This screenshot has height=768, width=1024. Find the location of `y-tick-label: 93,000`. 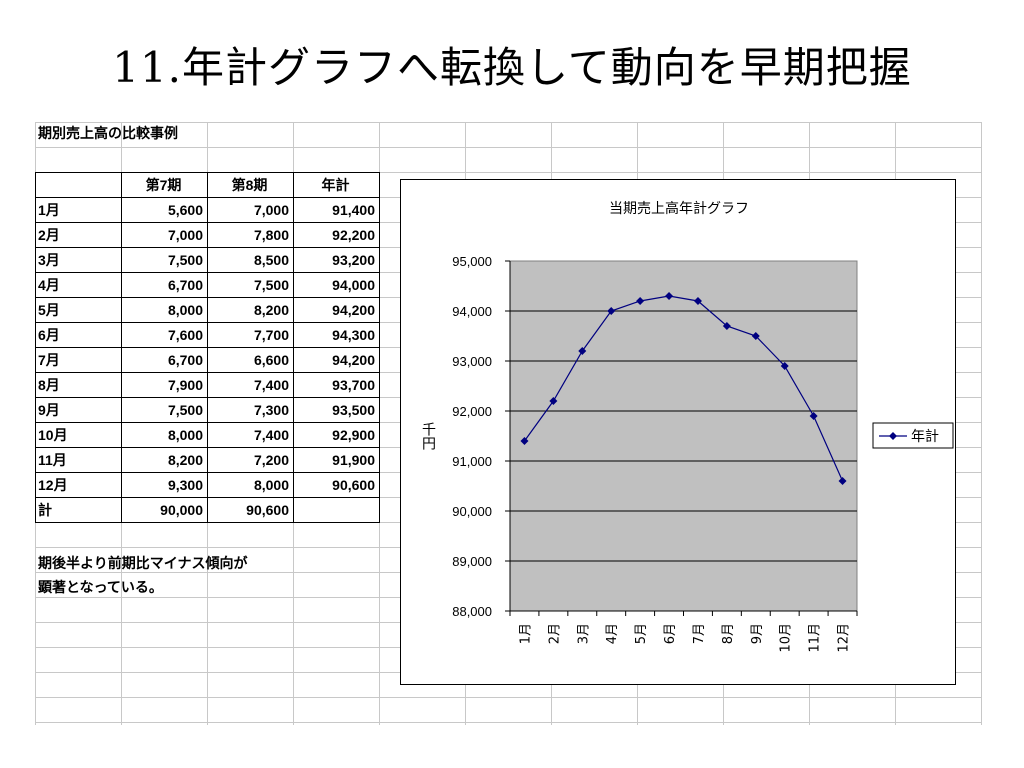

y-tick-label: 93,000 is located at coordinates (472, 361).